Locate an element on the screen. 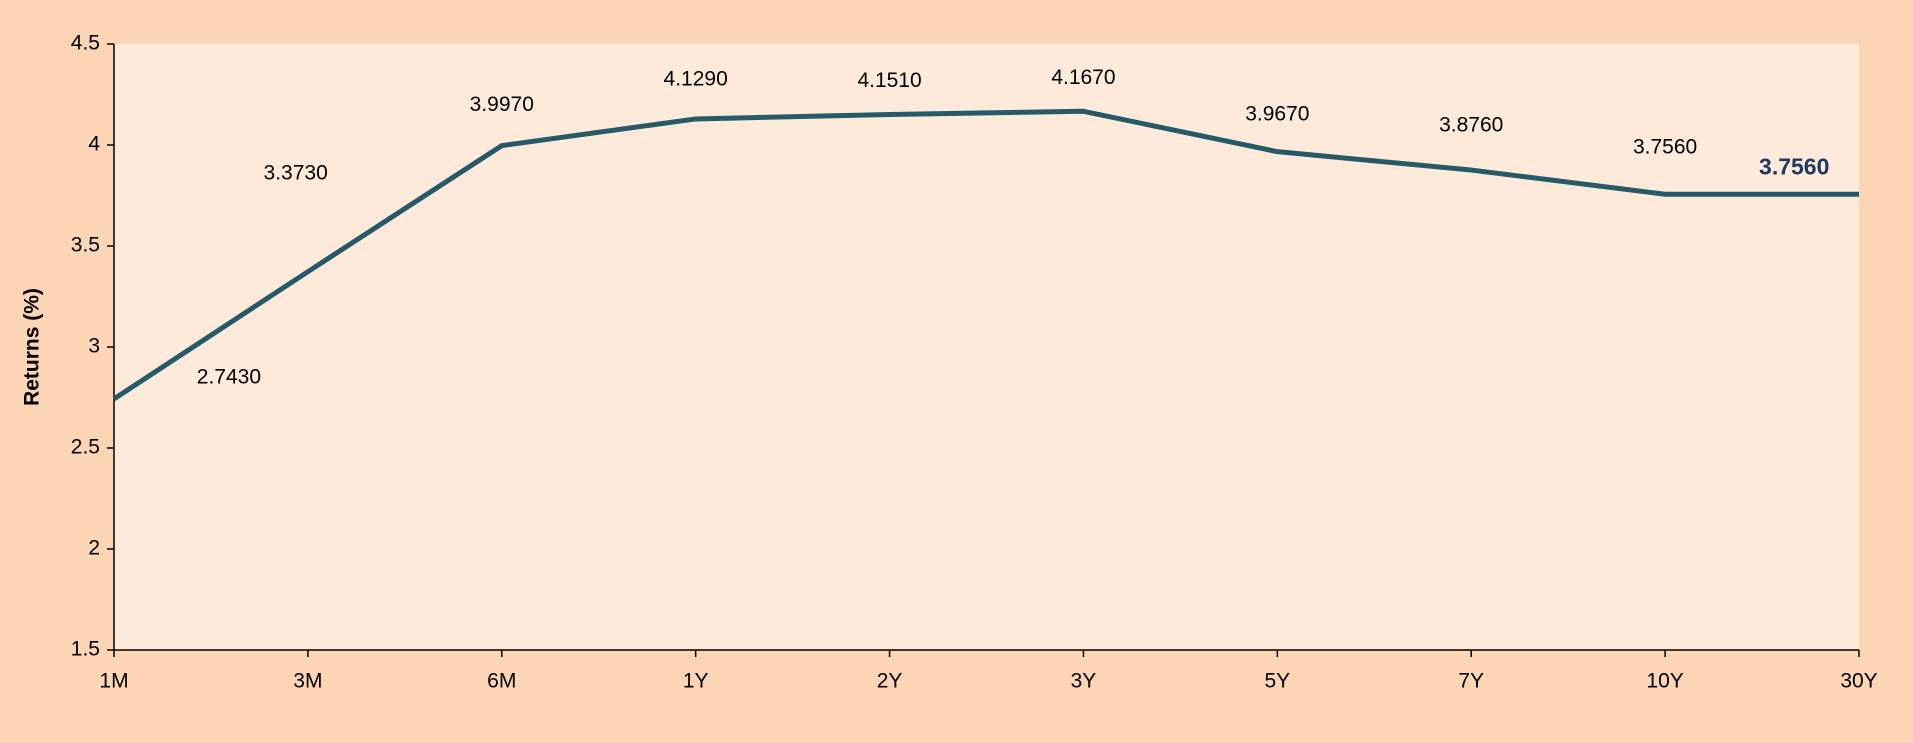 The width and height of the screenshot is (1913, 743). y-tick-label: 3.5 is located at coordinates (85, 245).